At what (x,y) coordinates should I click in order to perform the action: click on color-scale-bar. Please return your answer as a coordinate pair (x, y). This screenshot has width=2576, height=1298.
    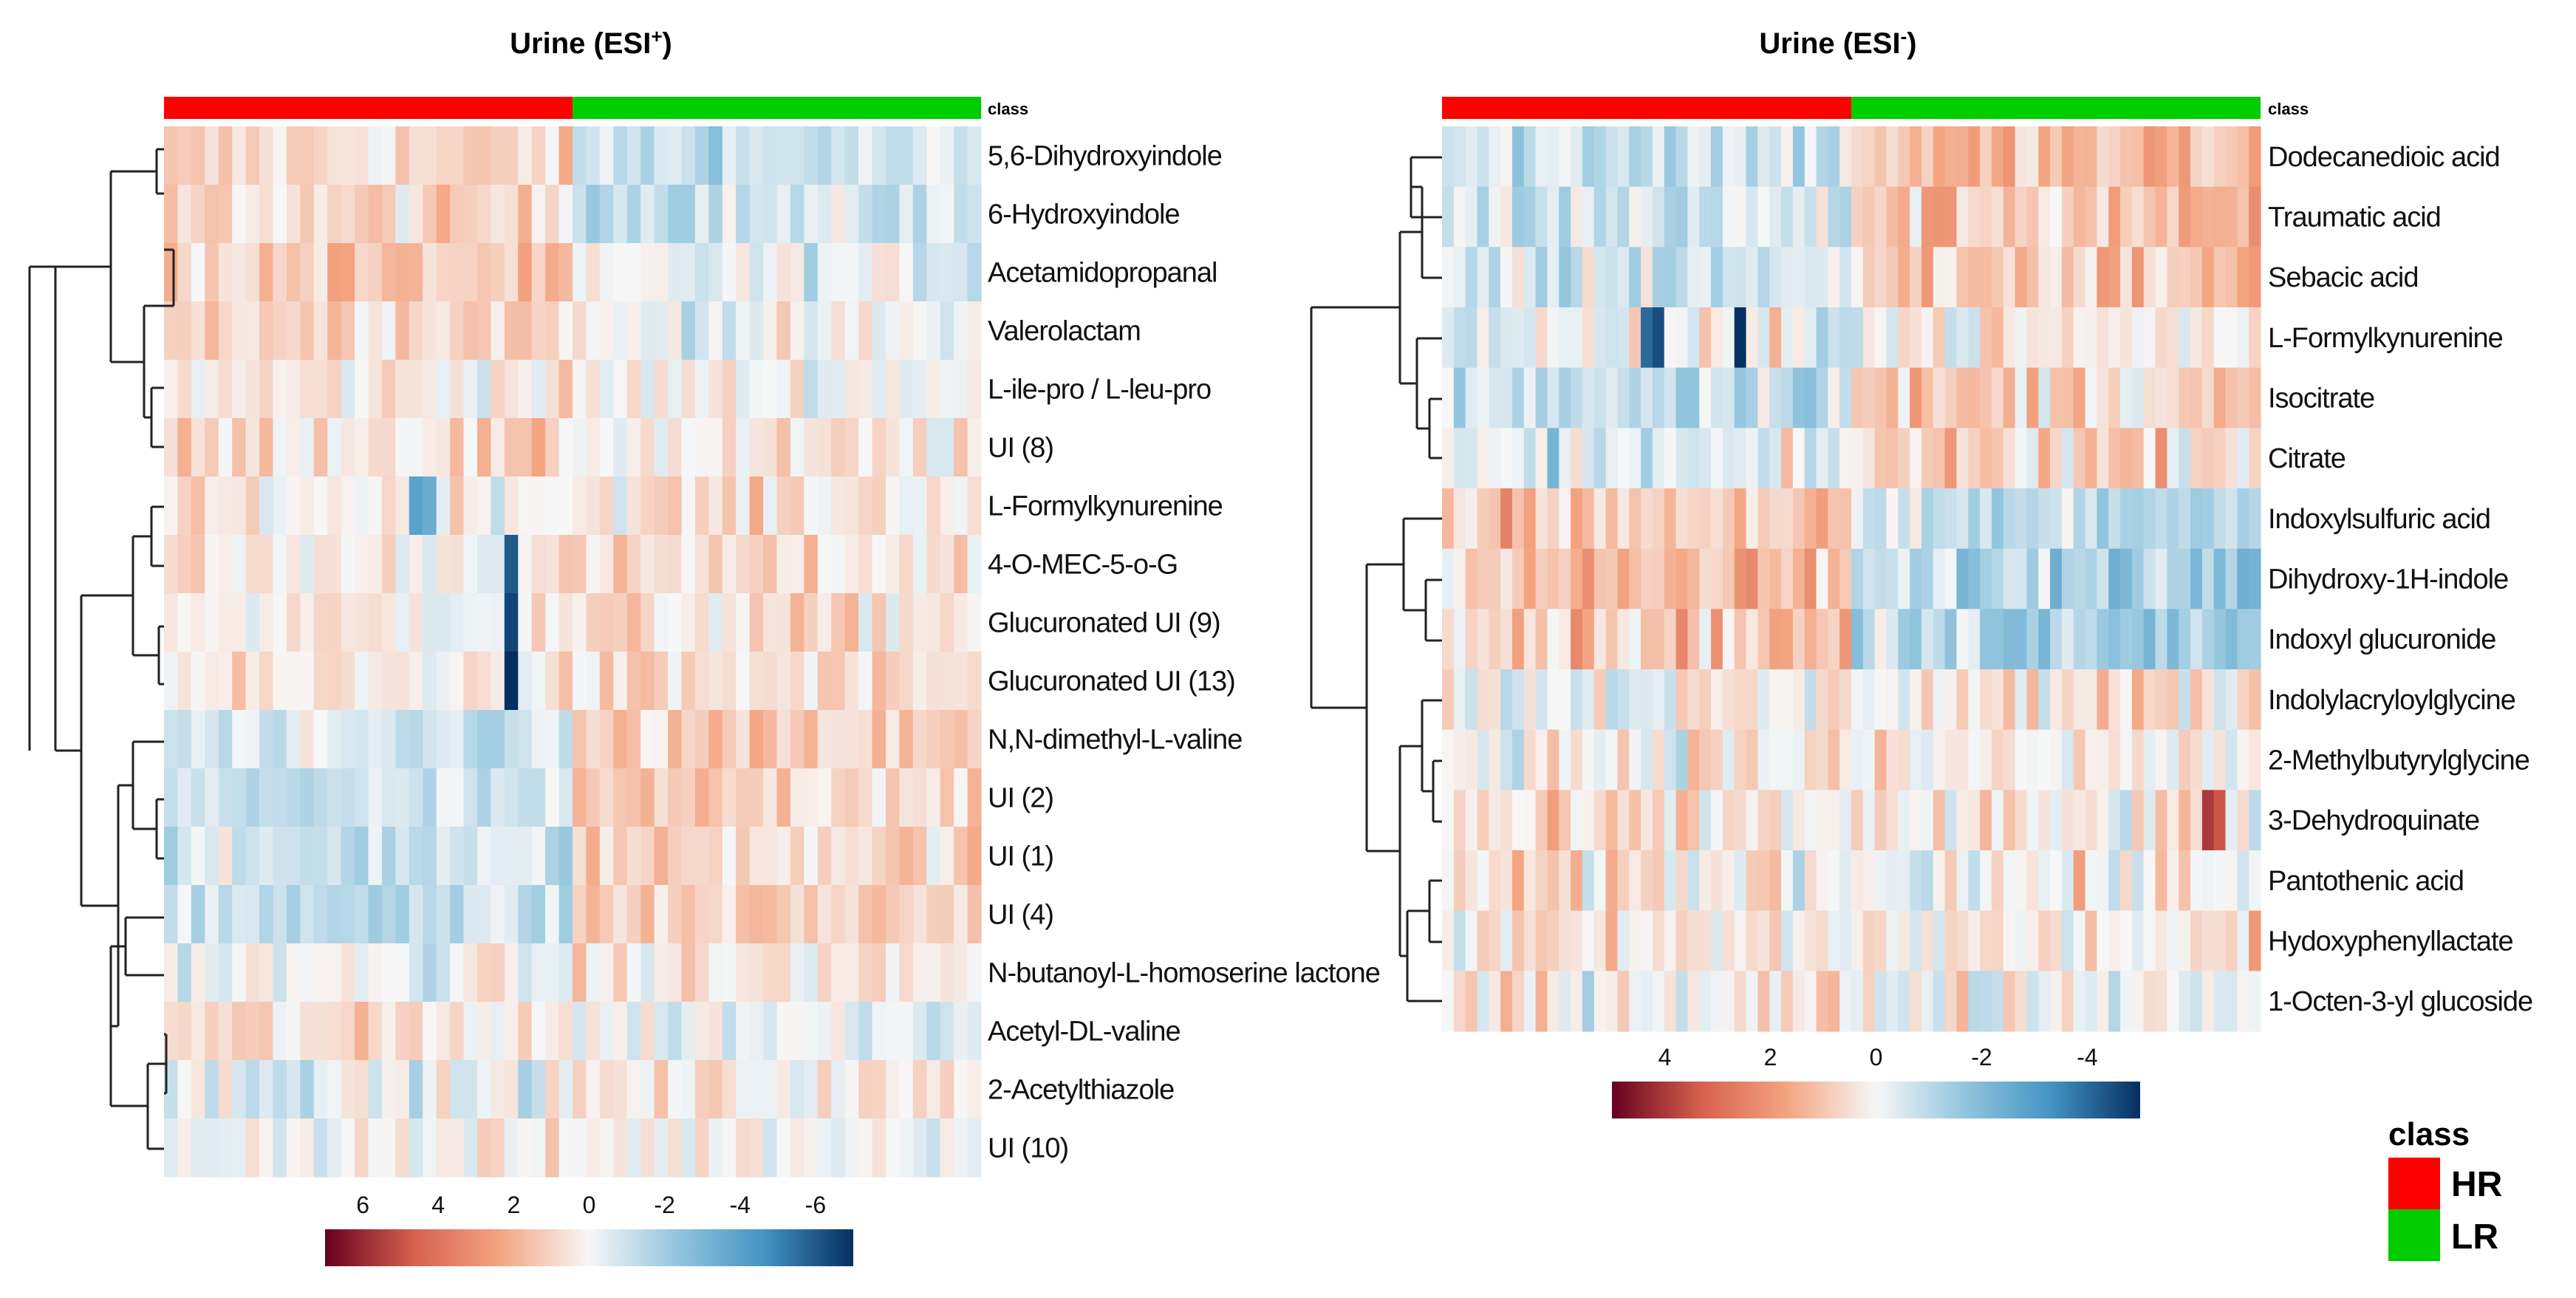
    Looking at the image, I should click on (589, 1248).